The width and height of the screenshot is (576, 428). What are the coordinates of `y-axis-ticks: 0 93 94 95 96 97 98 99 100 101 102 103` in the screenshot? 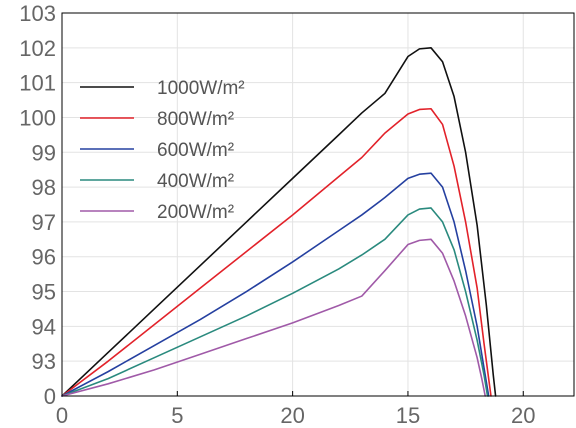 It's located at (37, 205).